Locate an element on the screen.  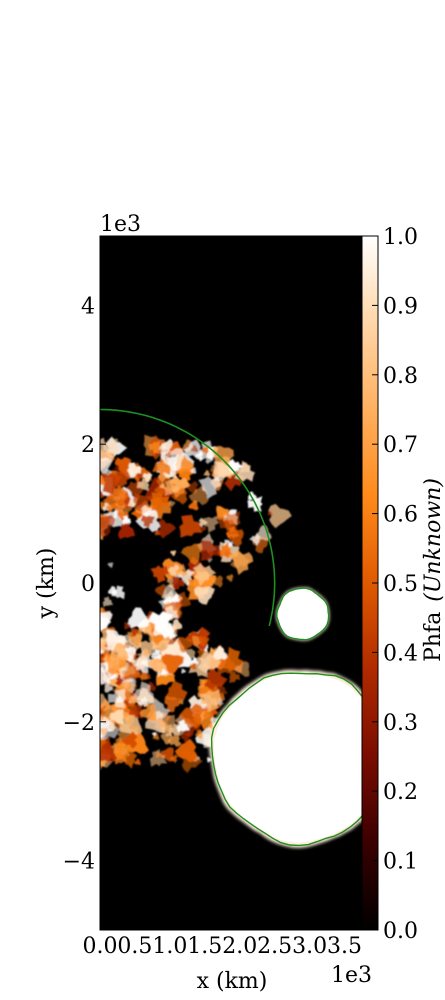
x-tick-label: 0.5 is located at coordinates (134, 946).